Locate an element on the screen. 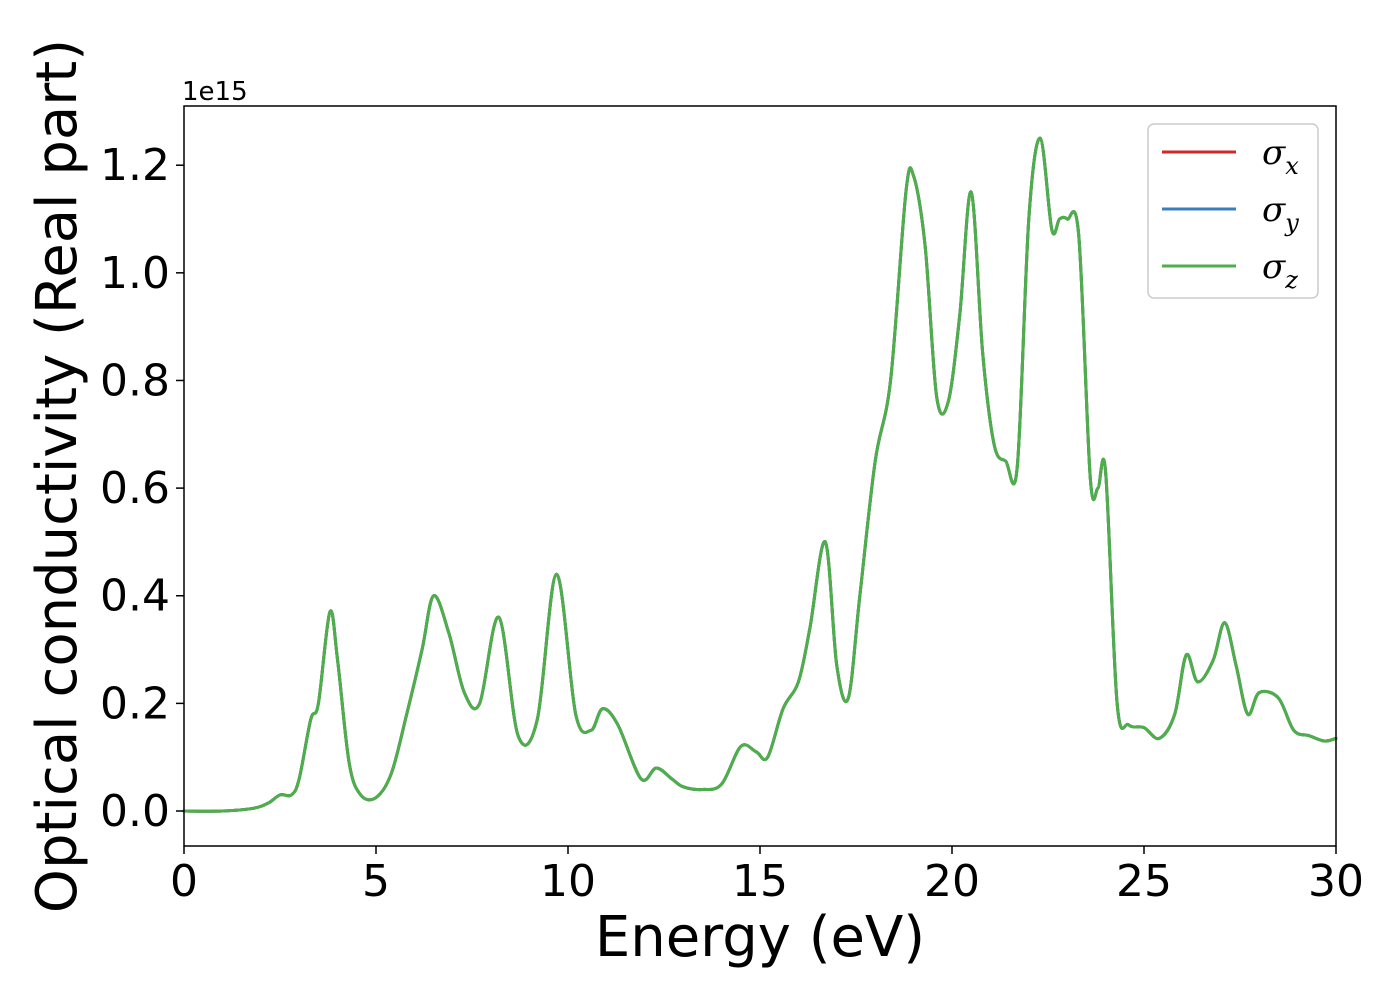 The image size is (1400, 1004). x-axis-ticks: 0 5 10 15 20 25 30 is located at coordinates (767, 876).